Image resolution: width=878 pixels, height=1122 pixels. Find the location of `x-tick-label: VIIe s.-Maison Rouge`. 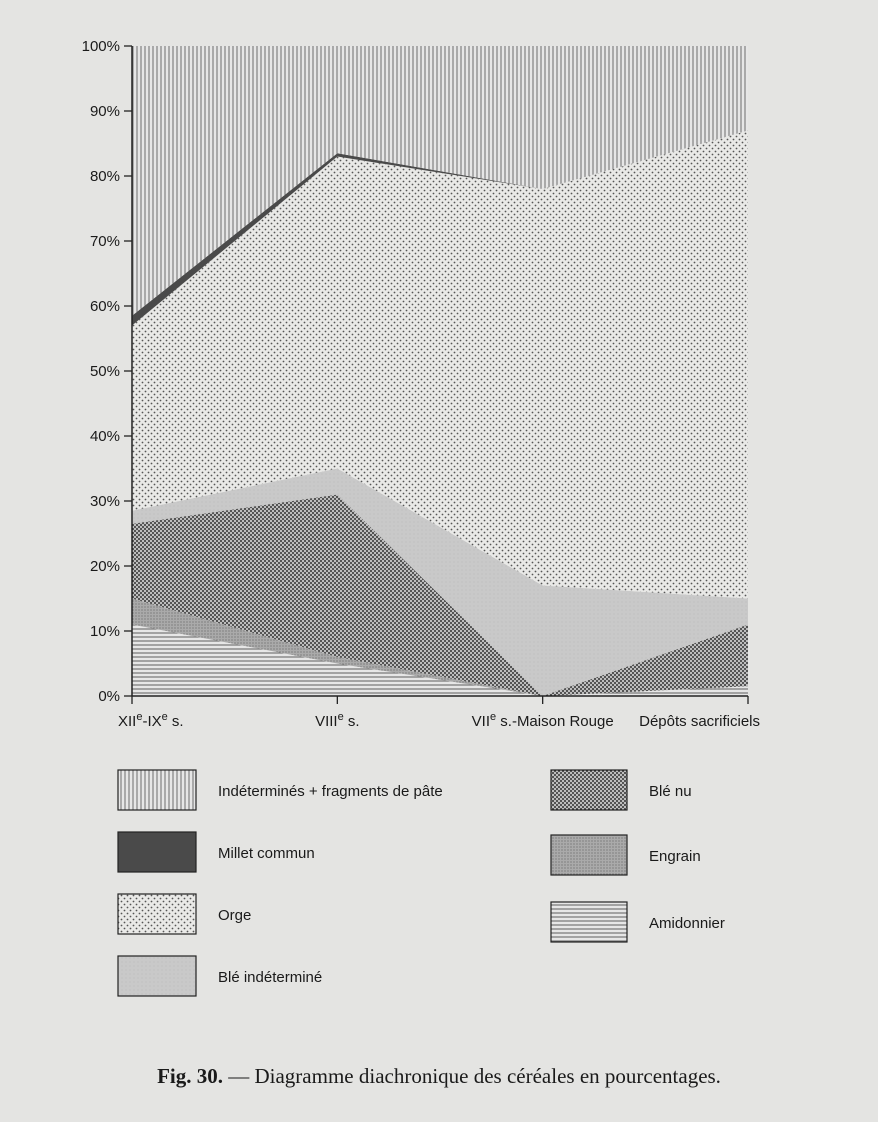

x-tick-label: VIIe s.-Maison Rouge is located at coordinates (543, 720).